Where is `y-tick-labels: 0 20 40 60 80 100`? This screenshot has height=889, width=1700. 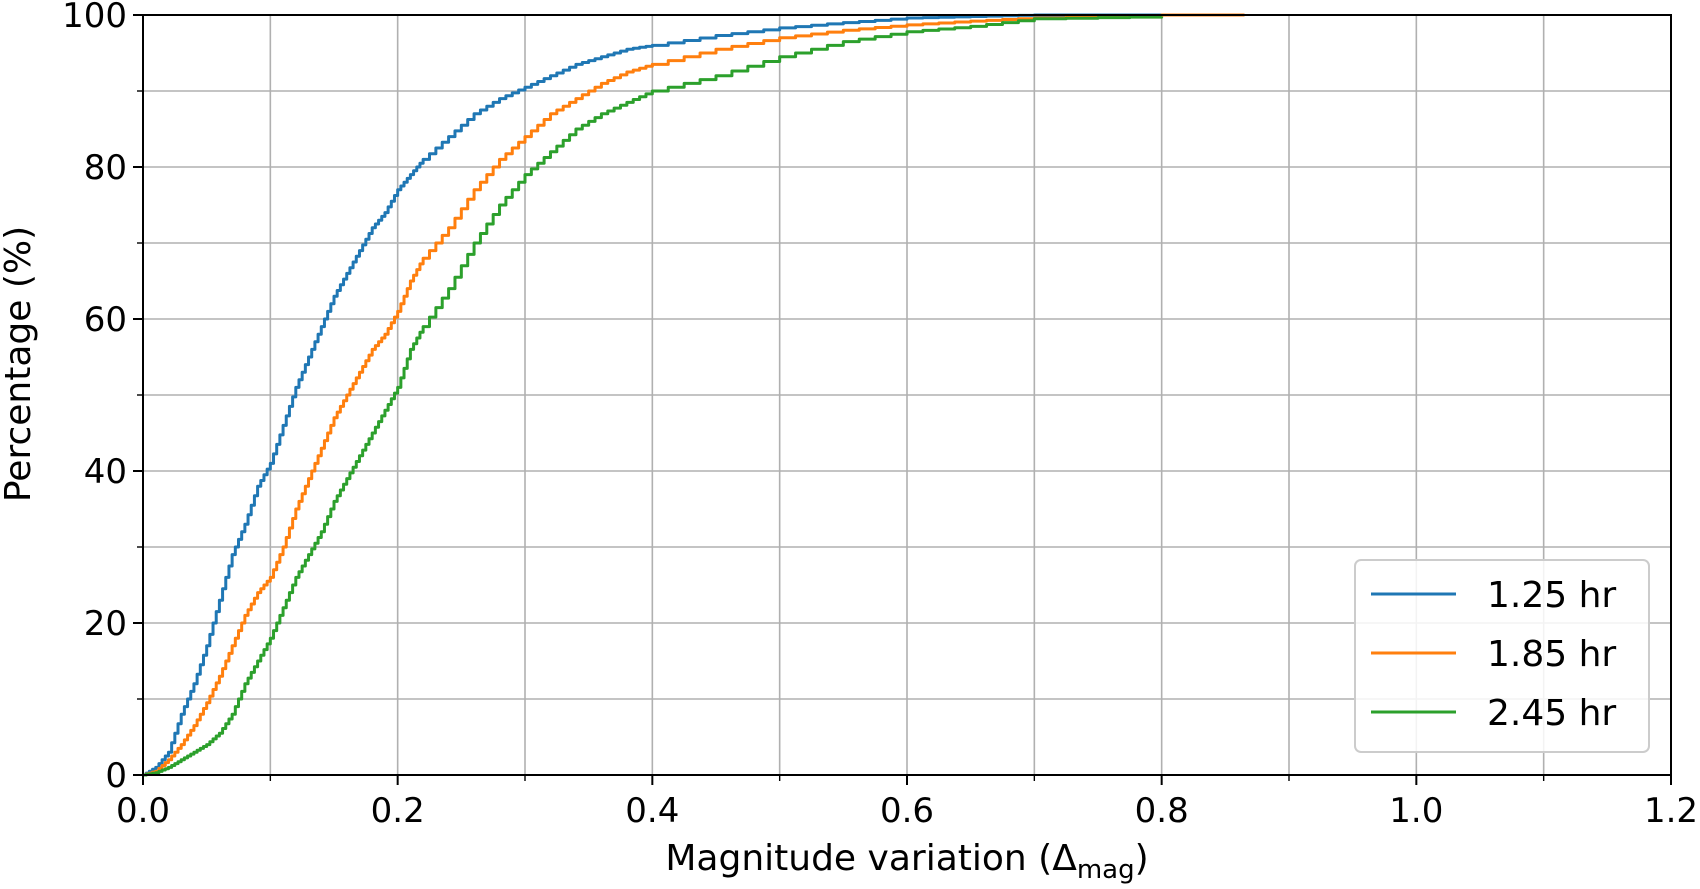
y-tick-labels: 0 20 40 60 80 100 is located at coordinates (94, 398).